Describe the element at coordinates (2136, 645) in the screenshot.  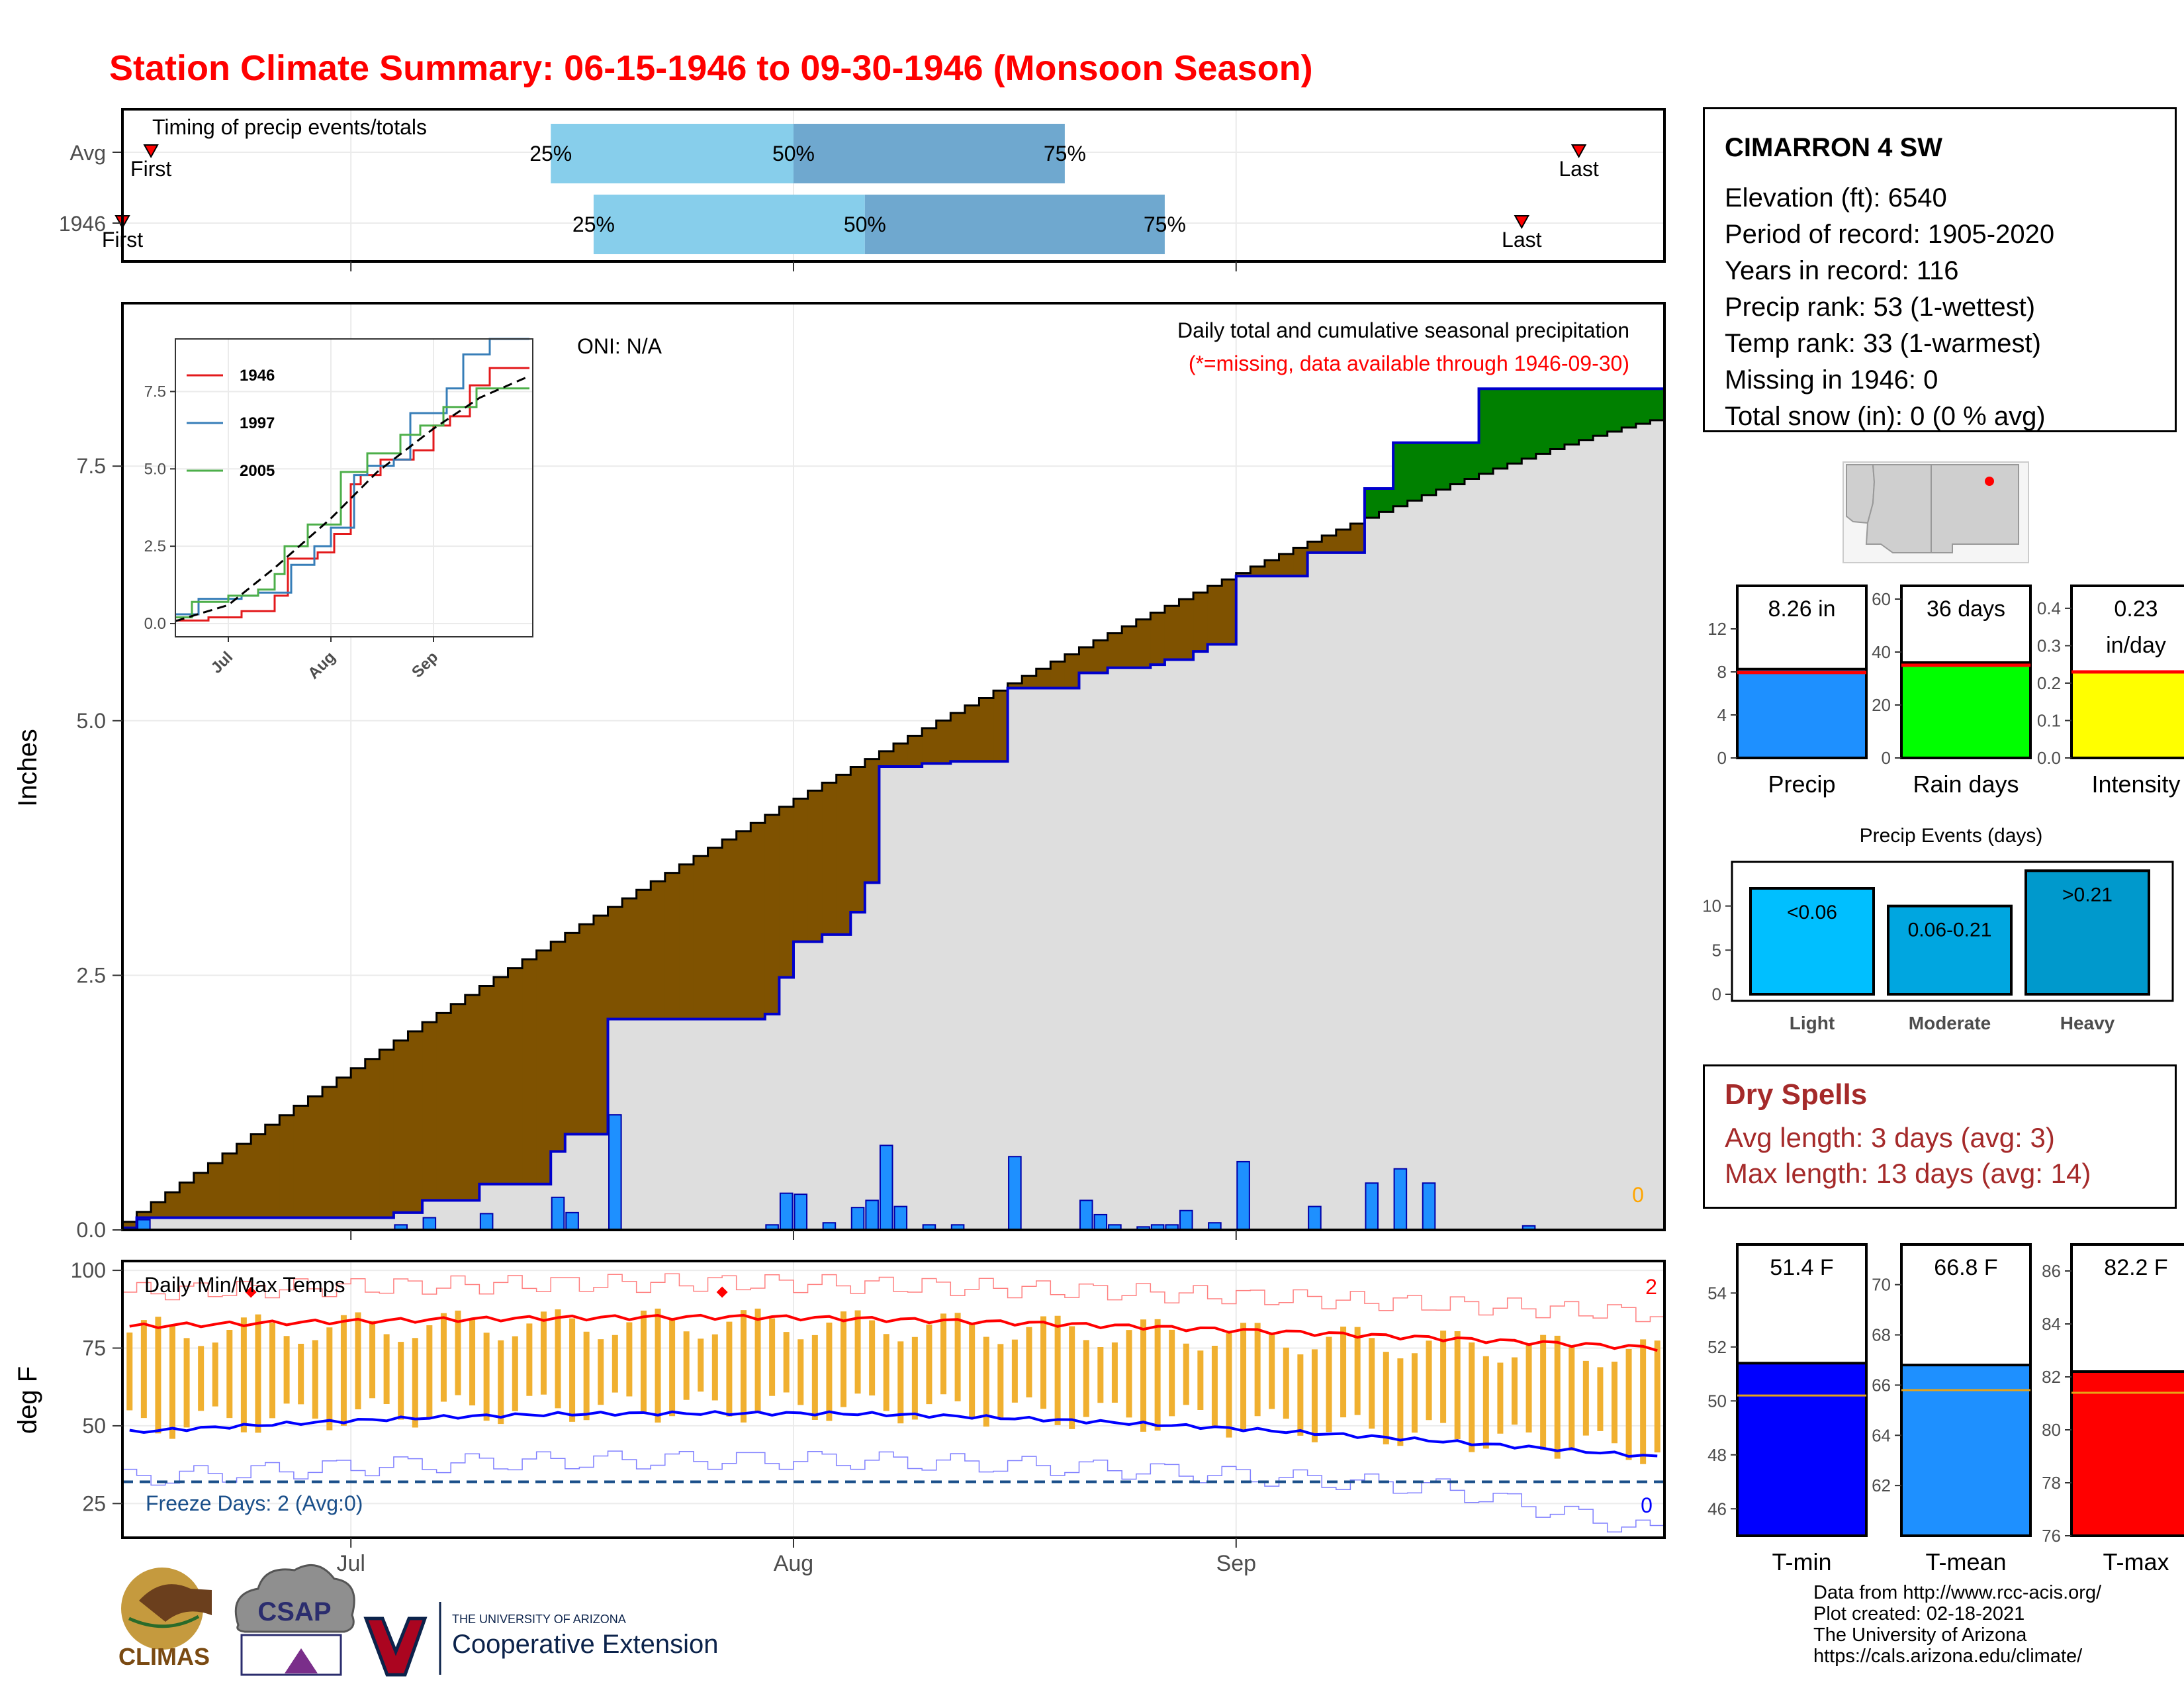
I see `summary-value-label: in/day` at that location.